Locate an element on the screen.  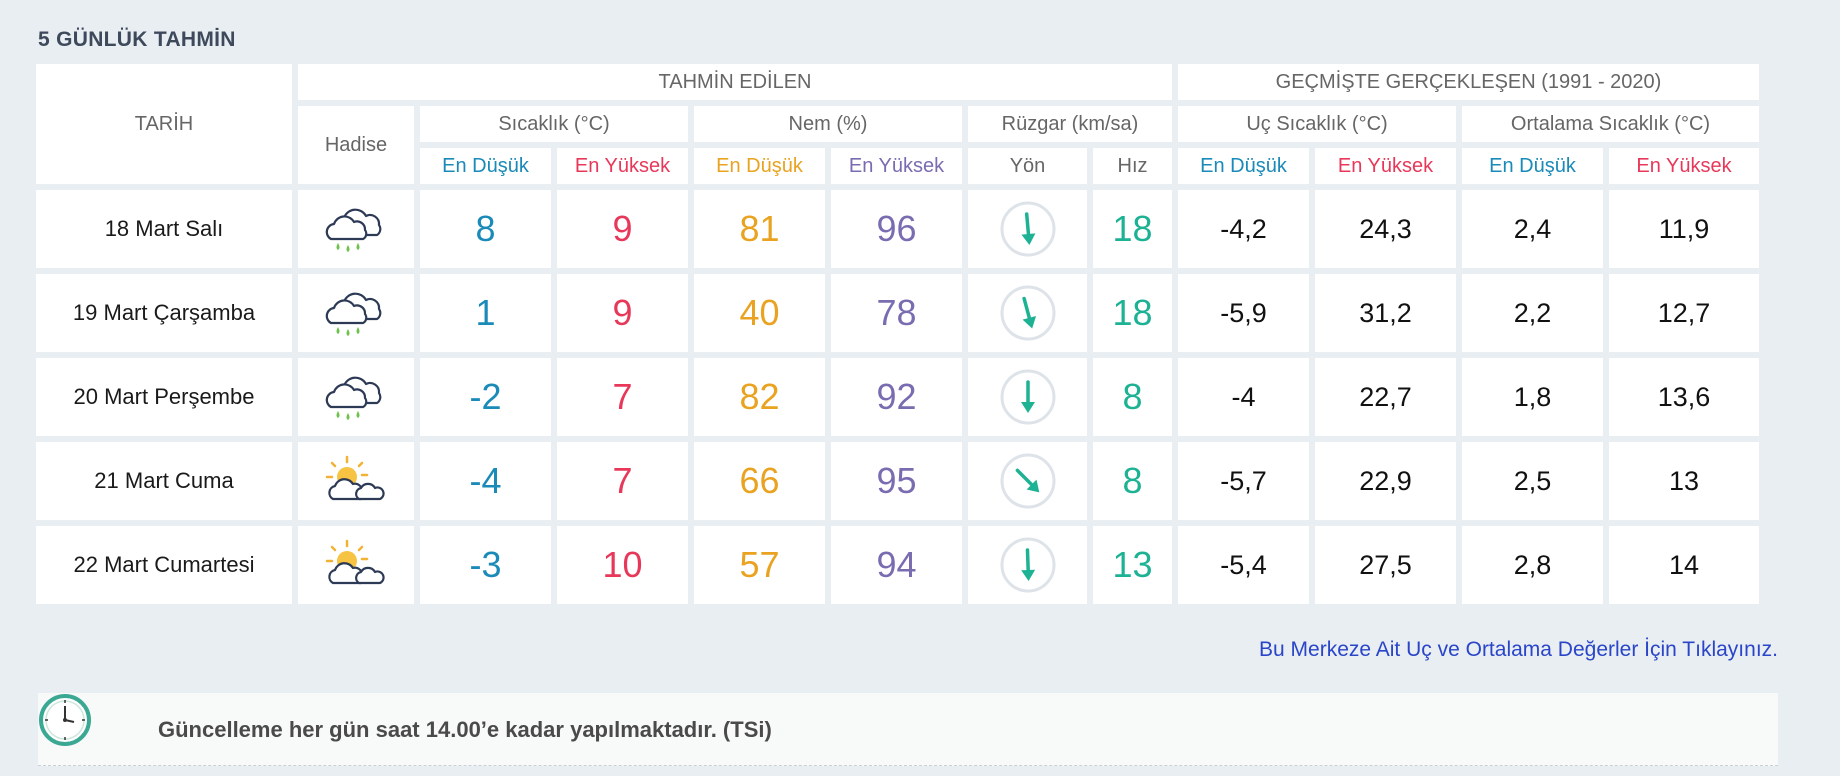
header-sicaklik: Sıcaklık (°C) is located at coordinates (554, 124).